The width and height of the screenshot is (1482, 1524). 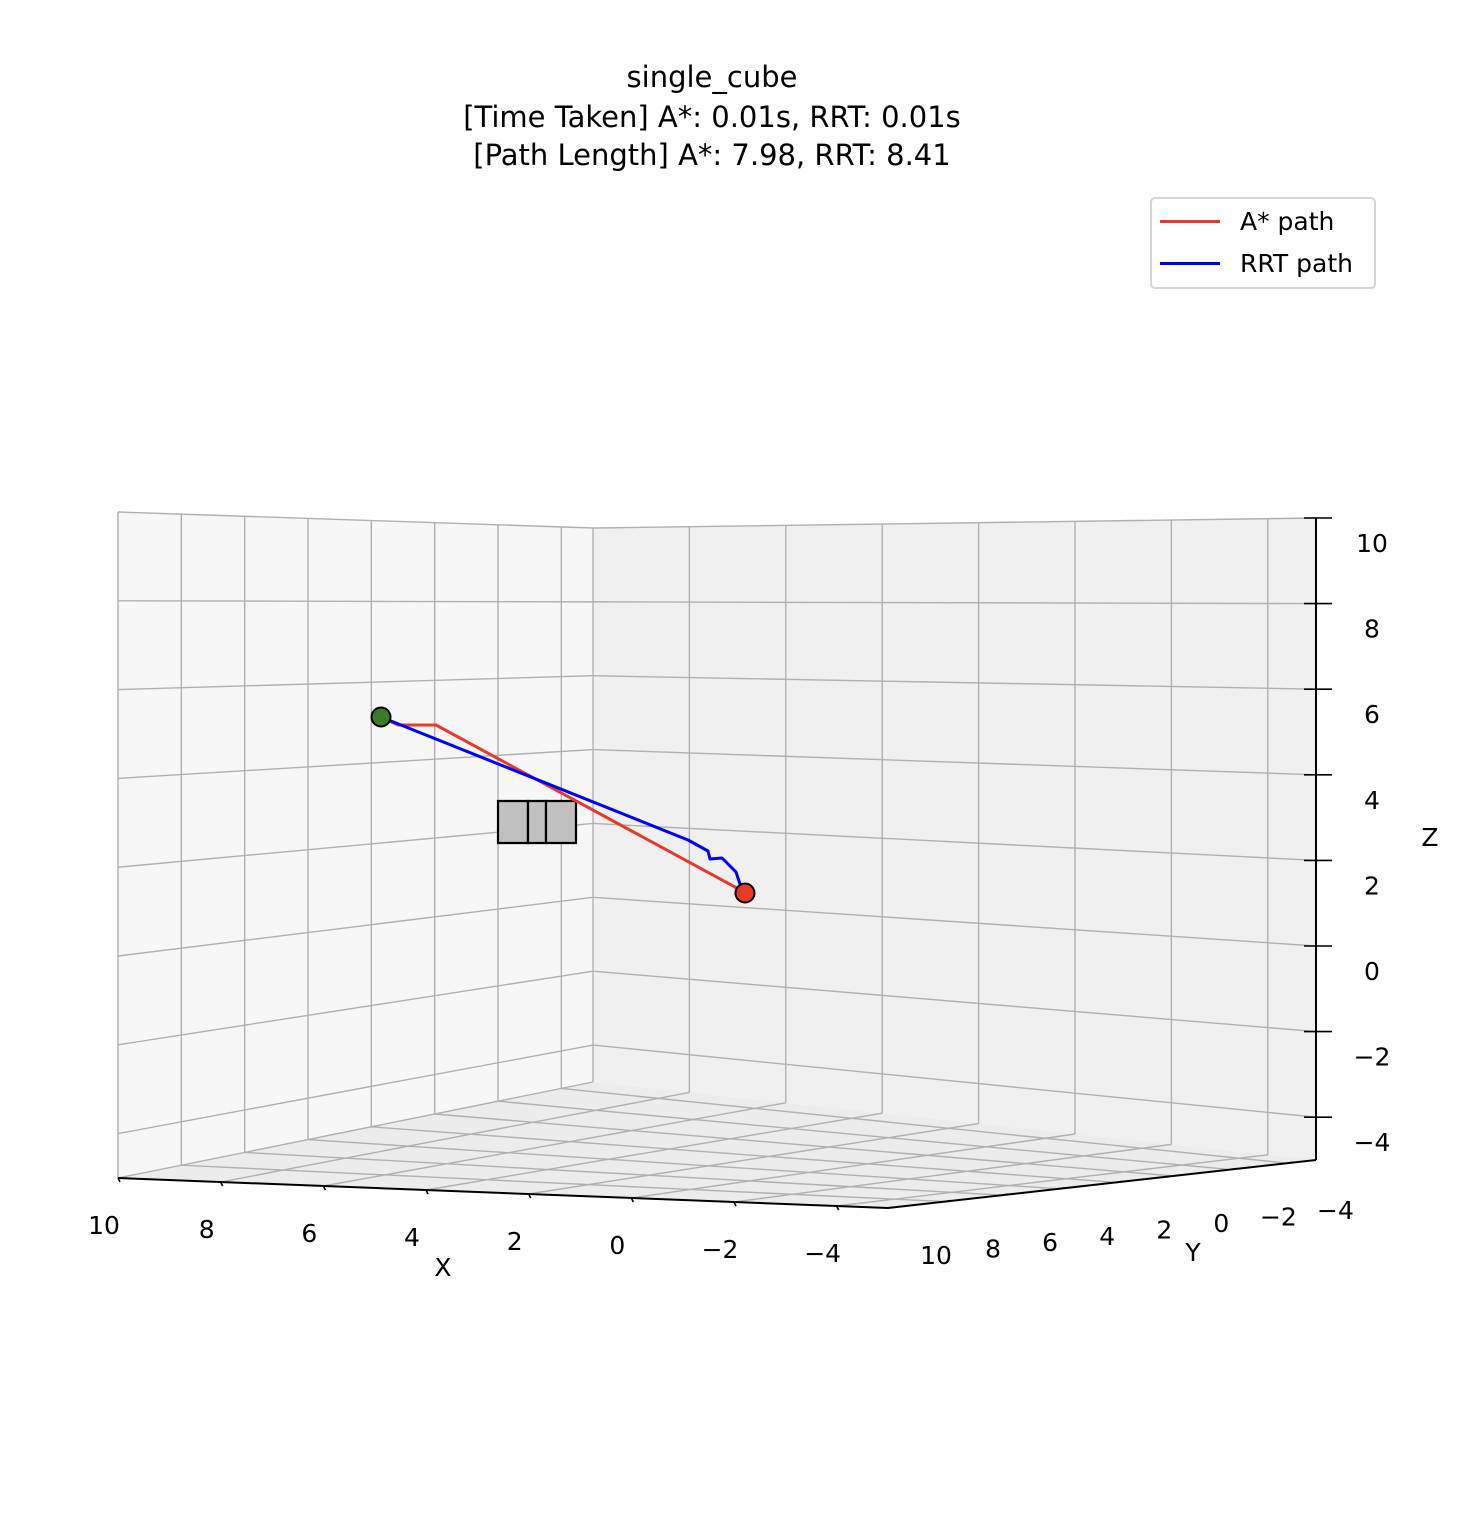 I want to click on y-tick-label: 0, so click(x=1221, y=1223).